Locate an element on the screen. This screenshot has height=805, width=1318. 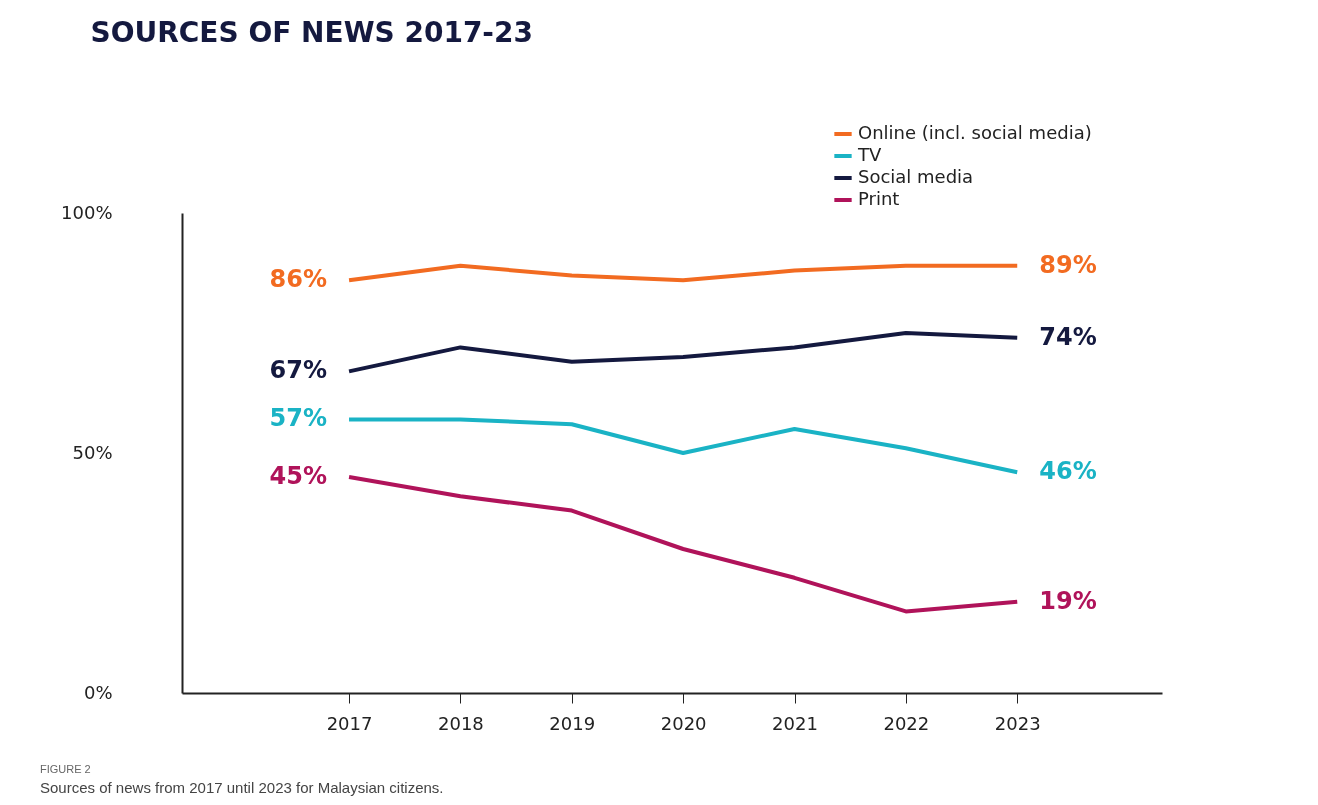
x-tick-label: 2017 is located at coordinates (349, 723).